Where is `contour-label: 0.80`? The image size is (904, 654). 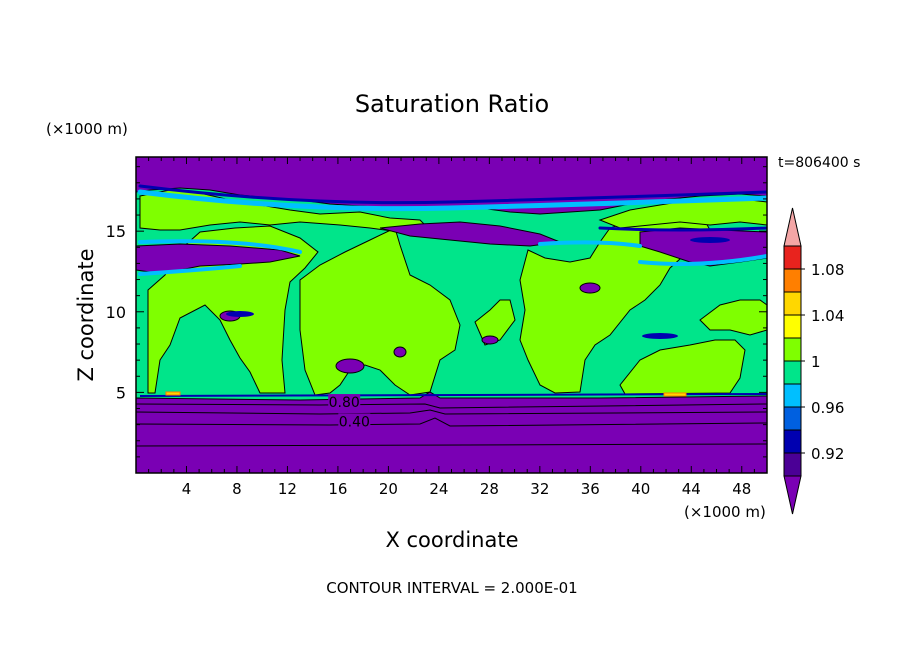
contour-label: 0.80 is located at coordinates (344, 403).